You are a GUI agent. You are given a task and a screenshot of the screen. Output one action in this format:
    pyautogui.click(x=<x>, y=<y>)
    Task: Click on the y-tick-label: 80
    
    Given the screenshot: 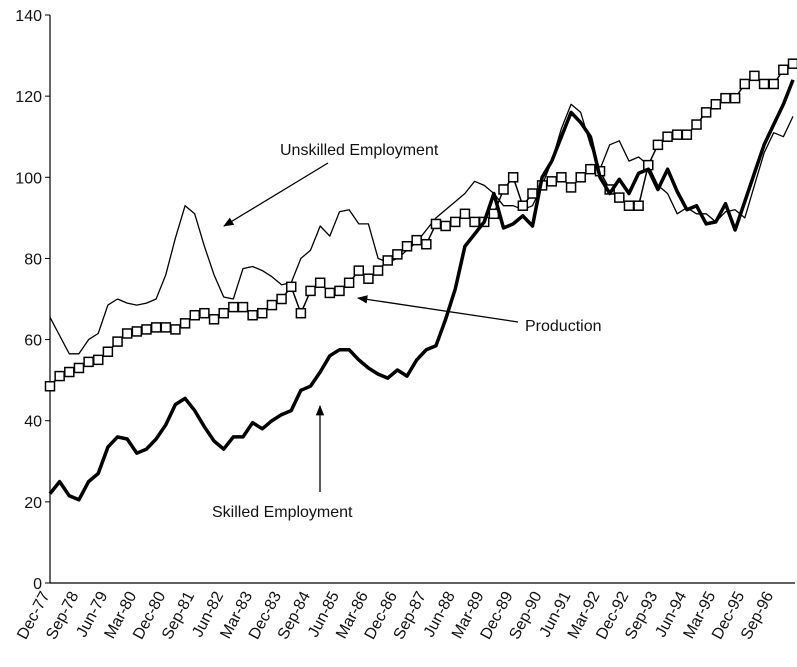 What is the action you would take?
    pyautogui.click(x=33, y=259)
    